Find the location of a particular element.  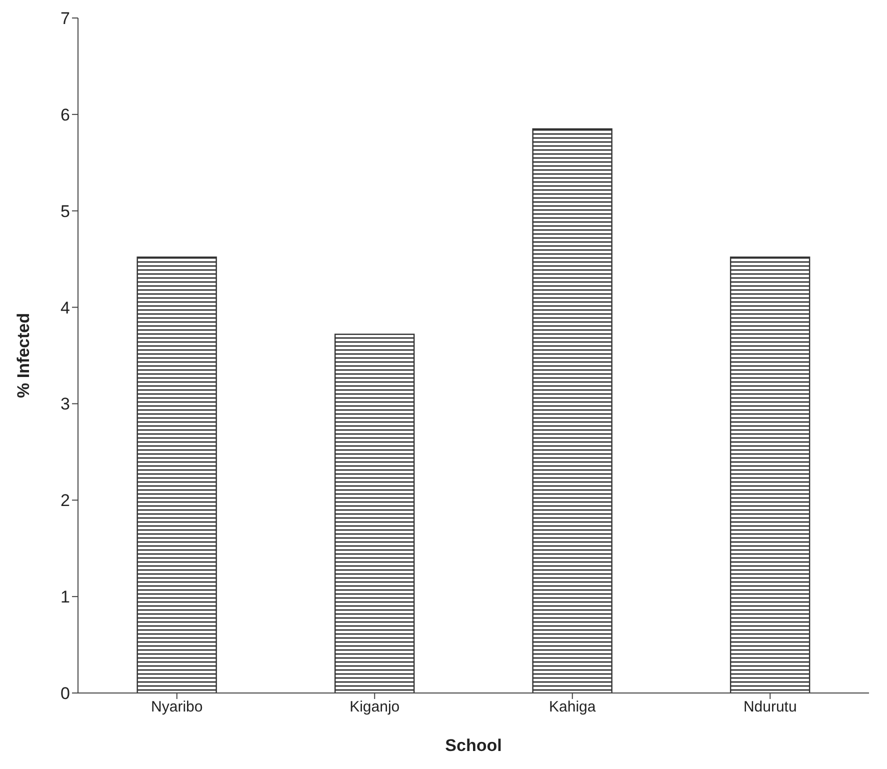

y-tick-label: 1 is located at coordinates (65, 597).